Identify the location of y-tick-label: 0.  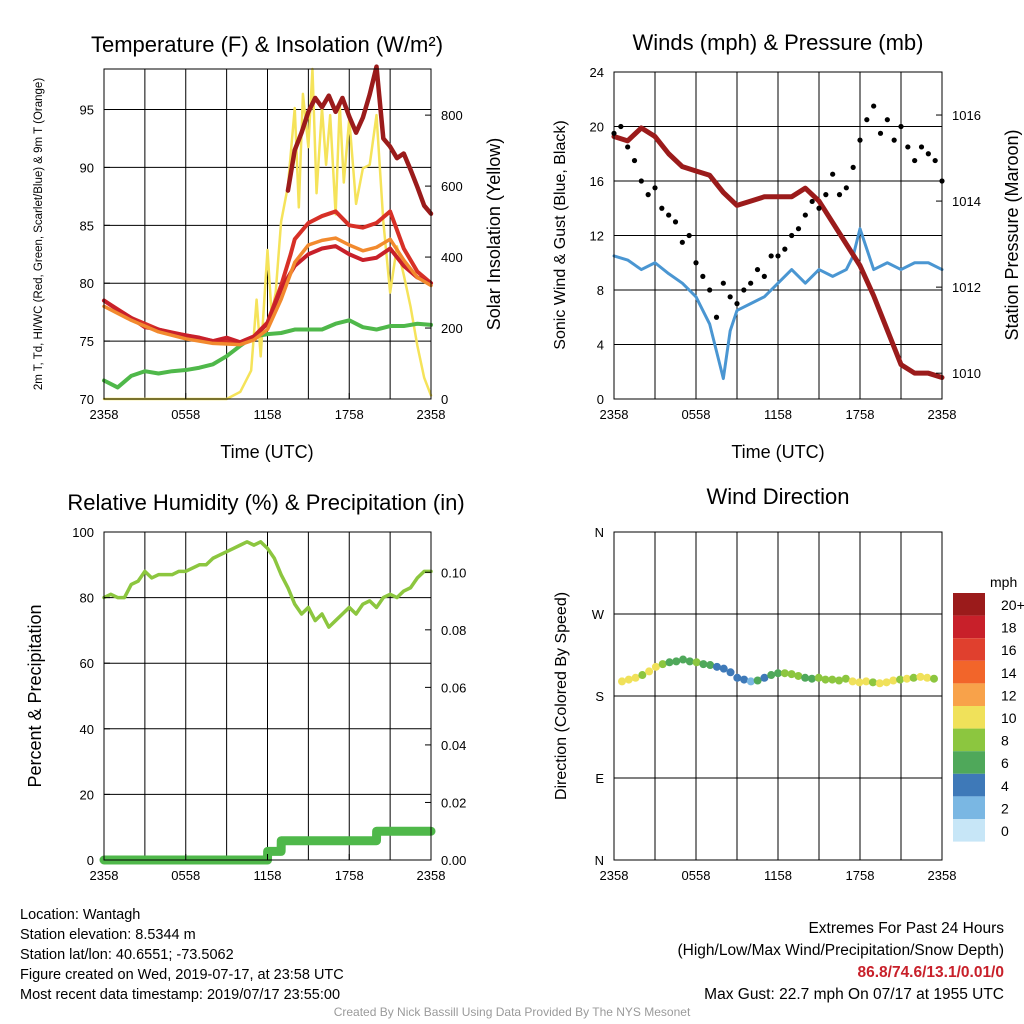
(90, 860).